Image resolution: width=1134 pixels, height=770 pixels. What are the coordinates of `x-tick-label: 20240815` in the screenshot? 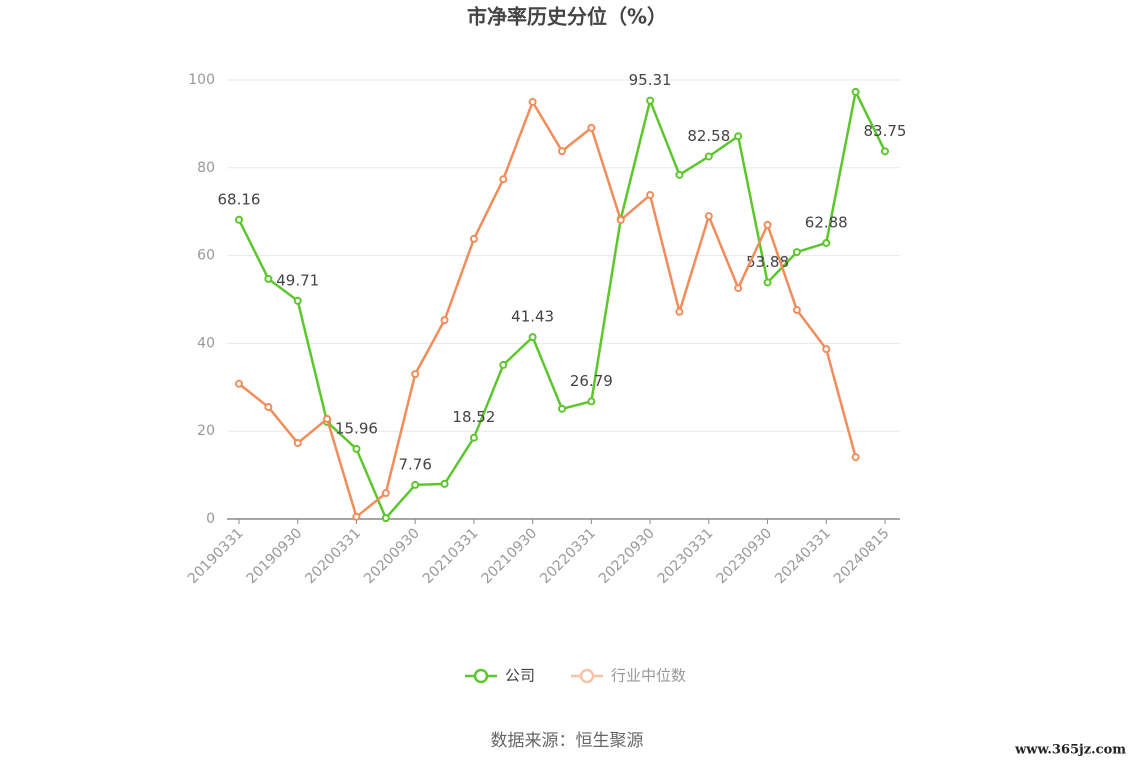 It's located at (862, 556).